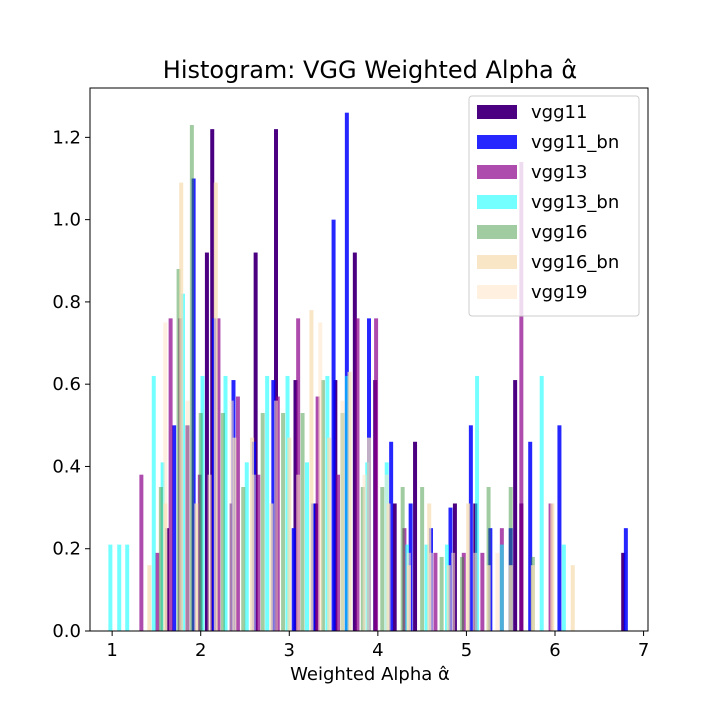 The image size is (720, 720). I want to click on legend-swatch-vgg11_bn, so click(497, 142).